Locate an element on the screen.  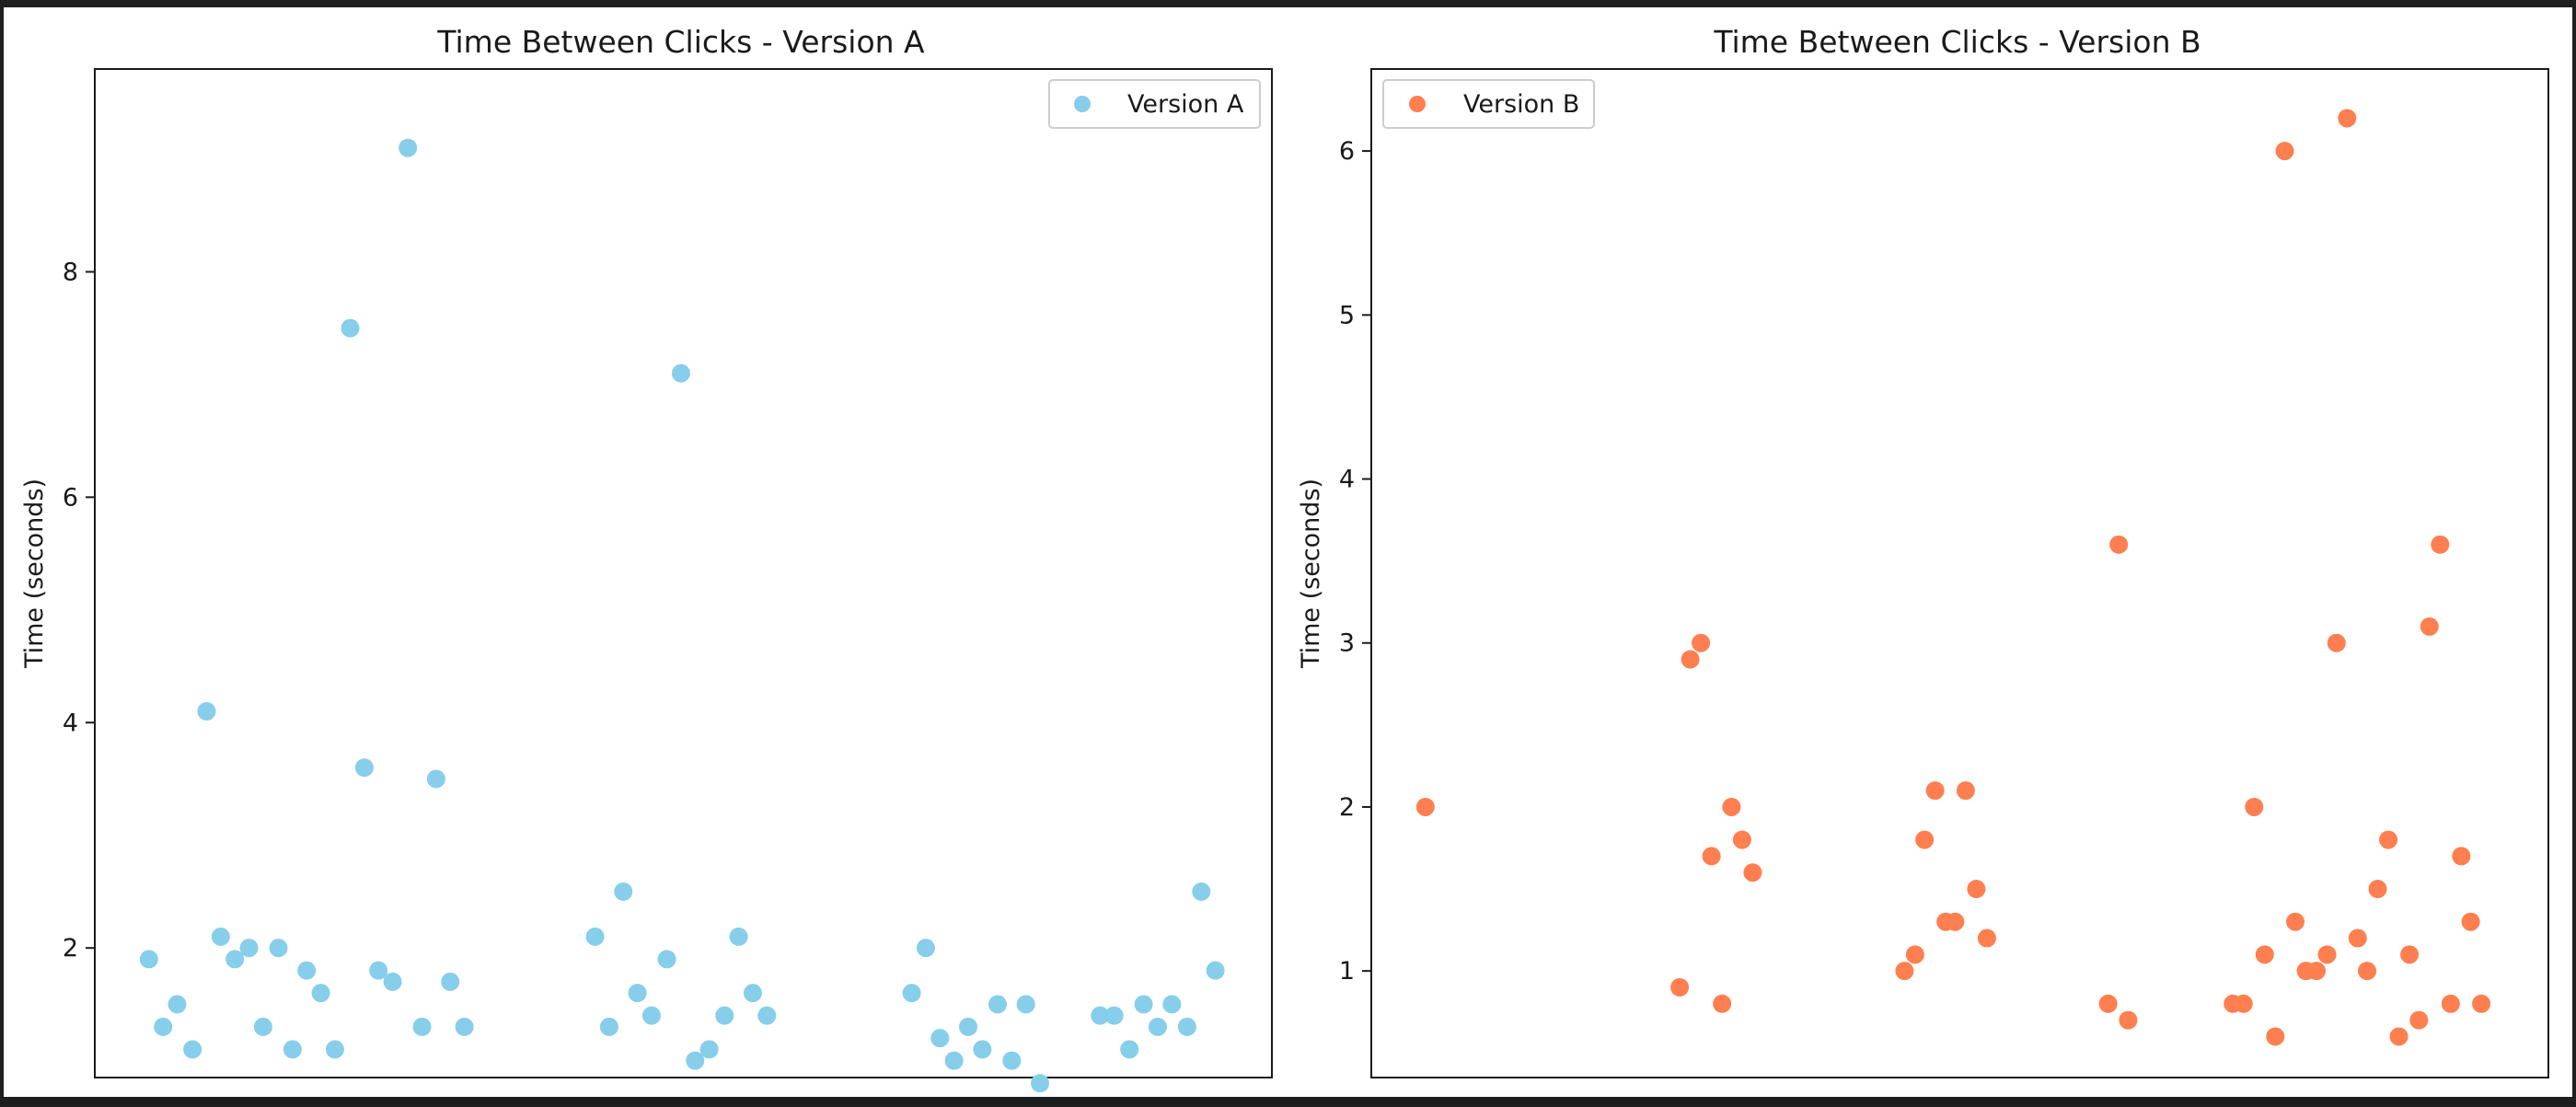
legend-label-version-a: Version A is located at coordinates (1185, 104).